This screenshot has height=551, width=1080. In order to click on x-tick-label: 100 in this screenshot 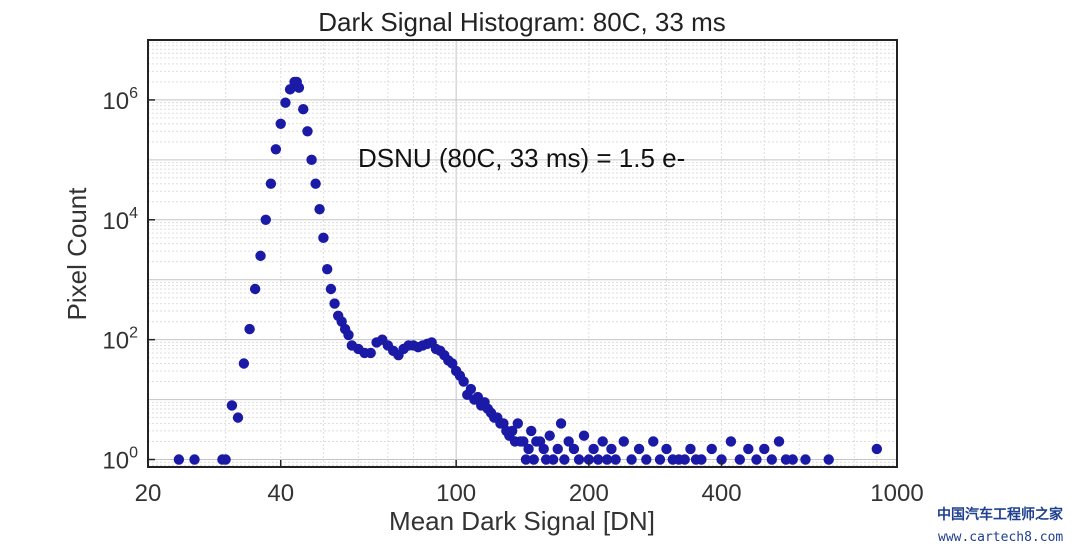, I will do `click(456, 493)`.